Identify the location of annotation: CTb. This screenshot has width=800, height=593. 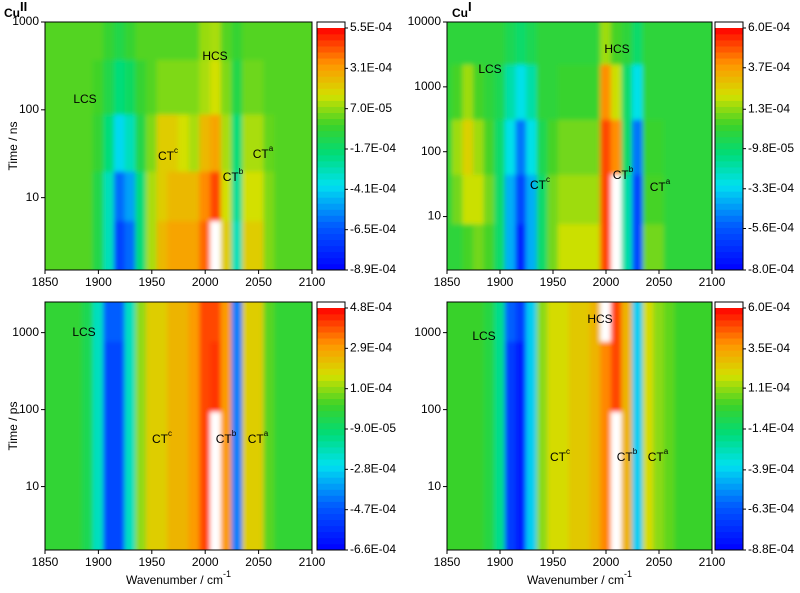
(233, 175).